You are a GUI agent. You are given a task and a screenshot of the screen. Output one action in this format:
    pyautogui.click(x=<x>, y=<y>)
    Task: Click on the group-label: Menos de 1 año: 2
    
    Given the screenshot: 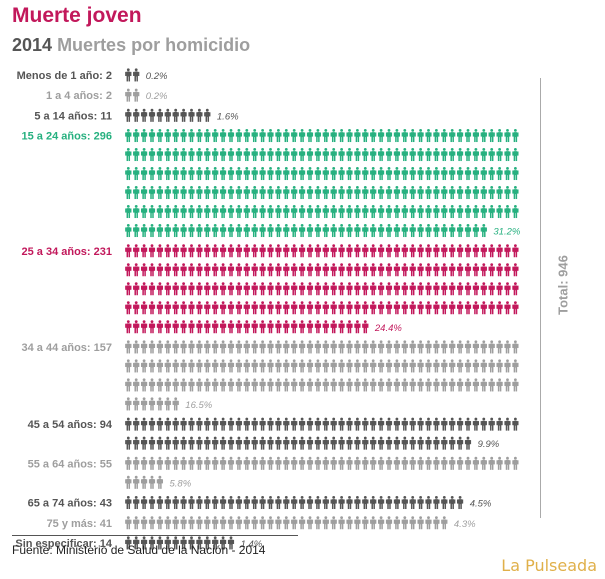 What is the action you would take?
    pyautogui.click(x=64, y=76)
    